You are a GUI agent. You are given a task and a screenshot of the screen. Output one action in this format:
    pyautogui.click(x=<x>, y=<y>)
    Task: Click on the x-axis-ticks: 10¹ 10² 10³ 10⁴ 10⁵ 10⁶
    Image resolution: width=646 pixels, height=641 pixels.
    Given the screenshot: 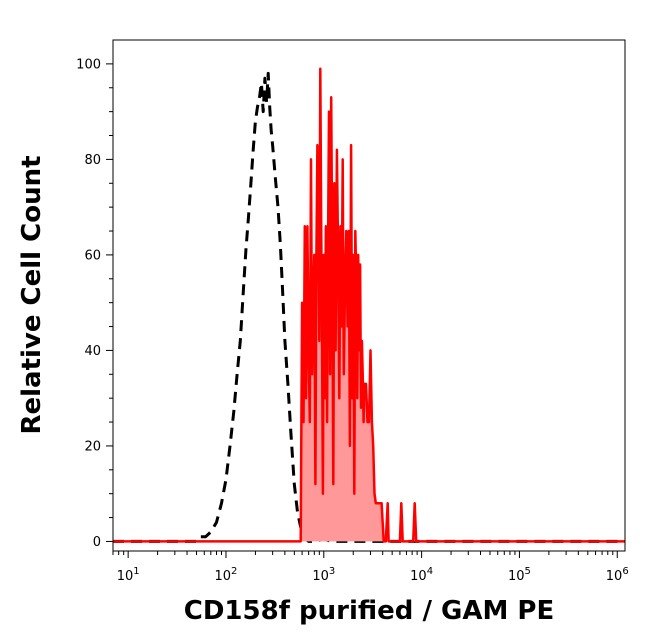 What is the action you would take?
    pyautogui.click(x=370, y=567)
    